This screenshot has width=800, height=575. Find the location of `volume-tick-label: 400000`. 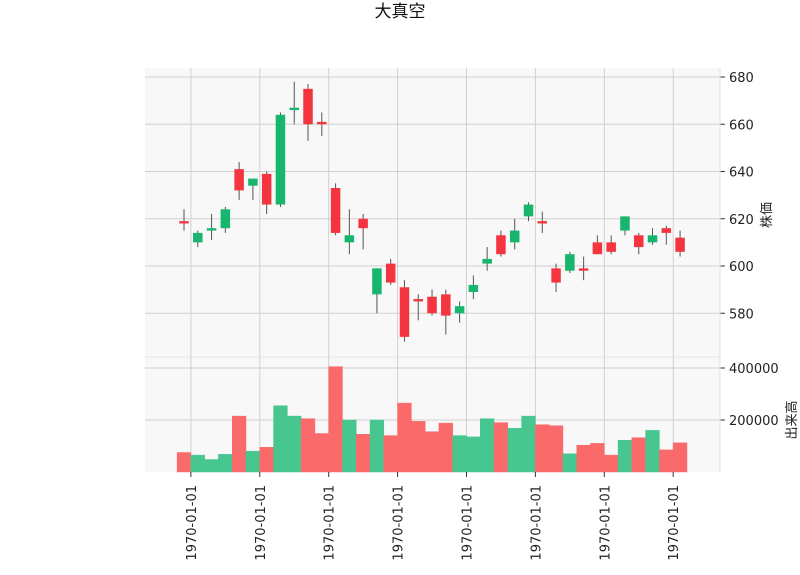

volume-tick-label: 400000 is located at coordinates (754, 369).